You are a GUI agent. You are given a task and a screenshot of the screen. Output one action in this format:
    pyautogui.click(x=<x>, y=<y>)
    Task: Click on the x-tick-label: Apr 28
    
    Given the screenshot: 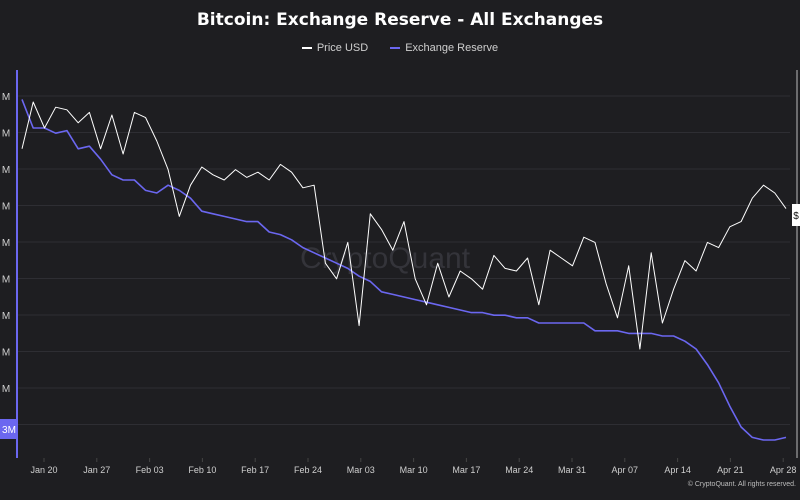 What is the action you would take?
    pyautogui.click(x=783, y=470)
    